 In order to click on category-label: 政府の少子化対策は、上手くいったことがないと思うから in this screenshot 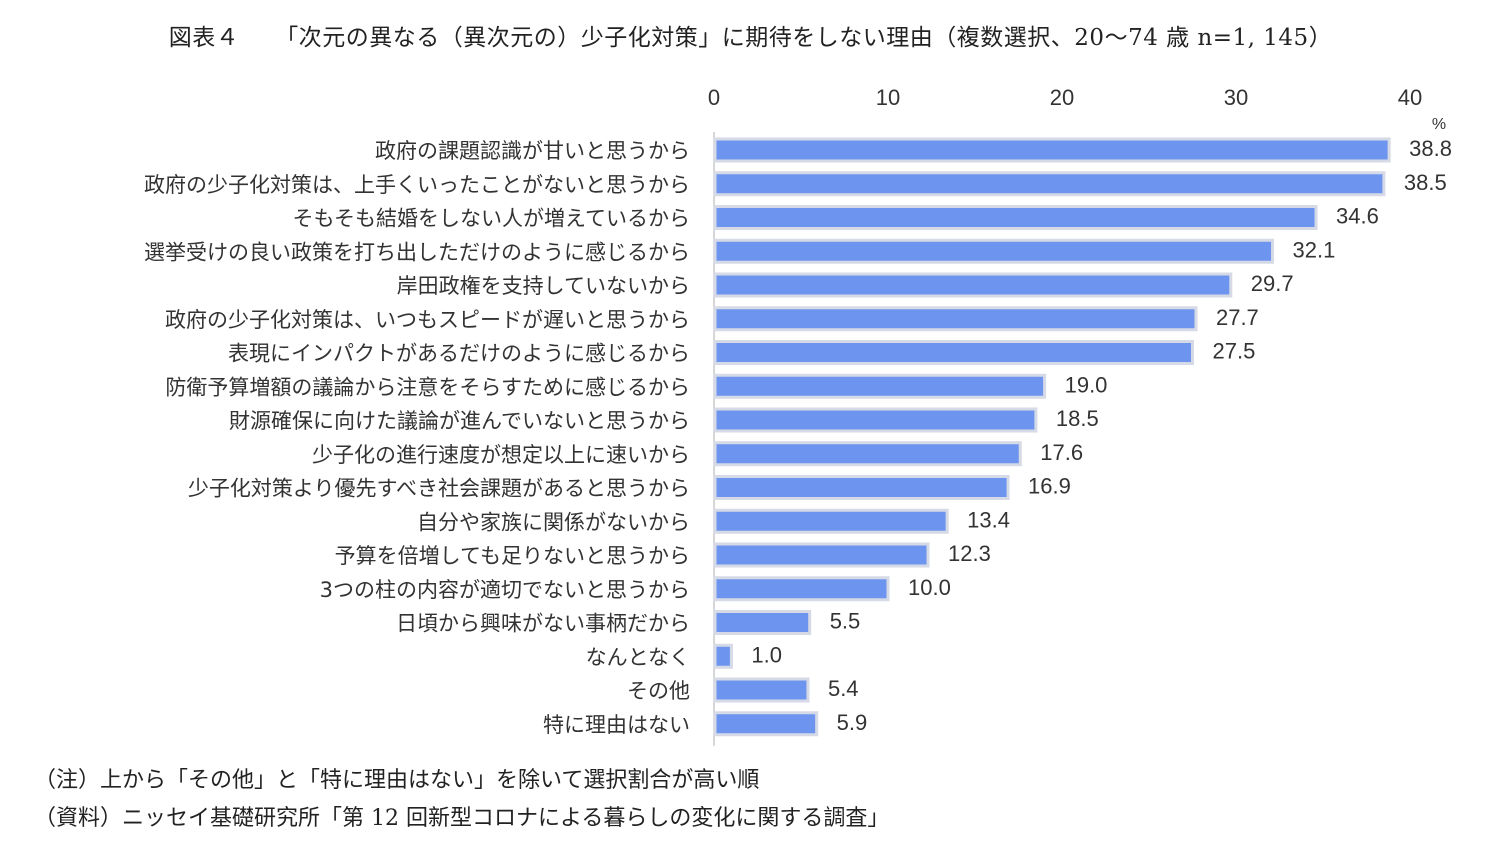, I will do `click(417, 185)`.